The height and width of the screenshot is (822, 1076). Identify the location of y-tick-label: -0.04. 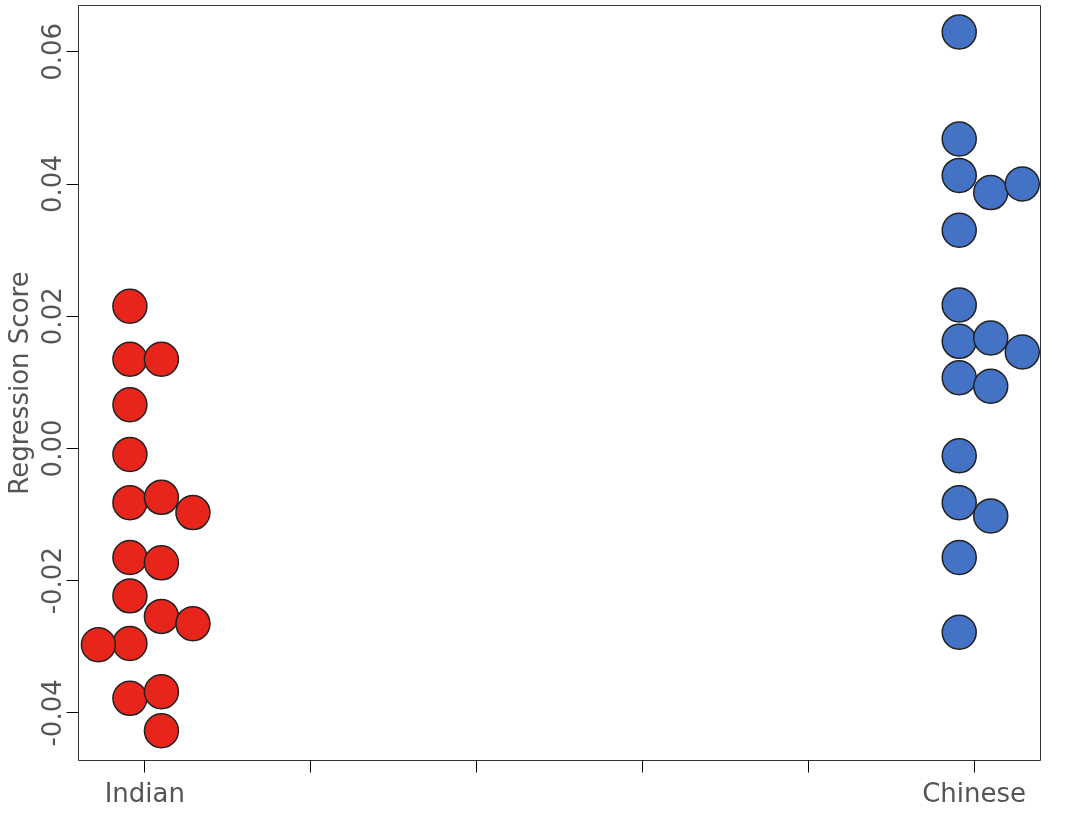
(52, 713).